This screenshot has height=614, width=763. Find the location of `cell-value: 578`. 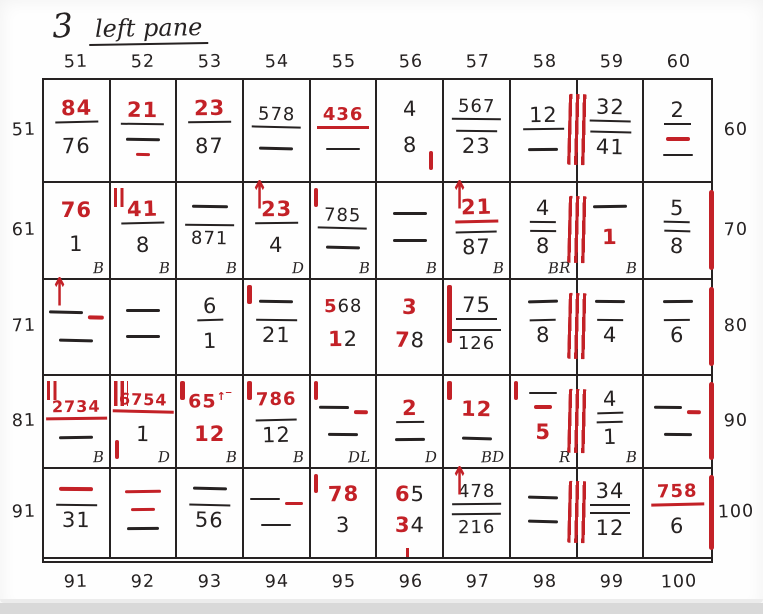

cell-value: 578 is located at coordinates (276, 116).